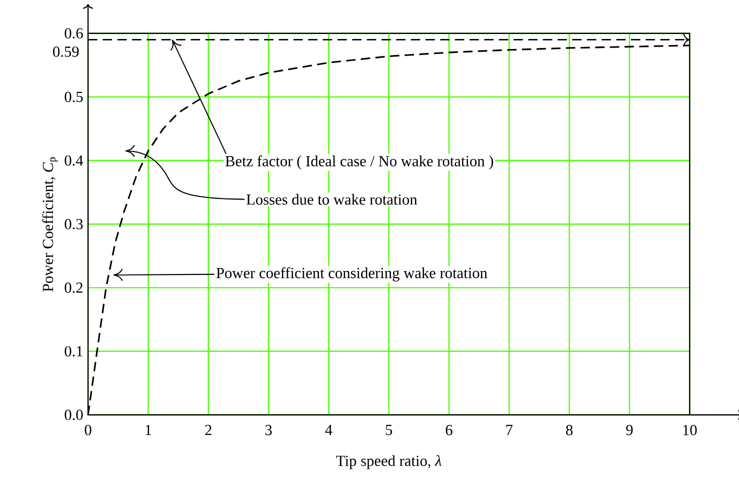  What do you see at coordinates (389, 430) in the screenshot?
I see `x-tick-label: 5` at bounding box center [389, 430].